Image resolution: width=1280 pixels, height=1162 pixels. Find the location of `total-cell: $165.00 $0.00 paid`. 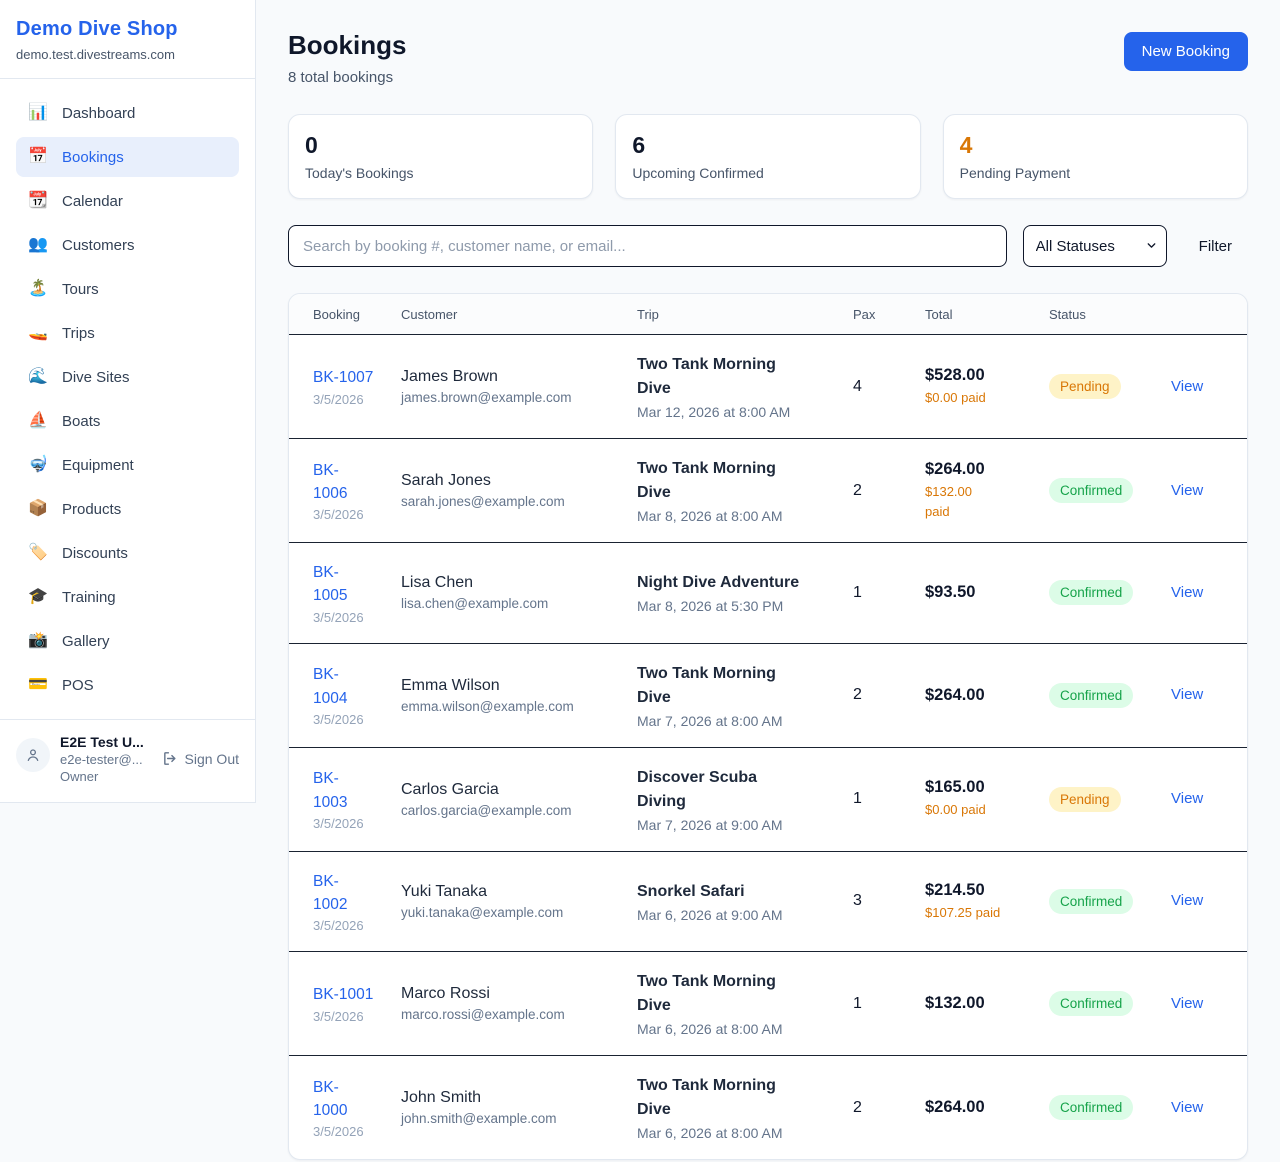

total-cell: $165.00 $0.00 paid is located at coordinates (987, 799).